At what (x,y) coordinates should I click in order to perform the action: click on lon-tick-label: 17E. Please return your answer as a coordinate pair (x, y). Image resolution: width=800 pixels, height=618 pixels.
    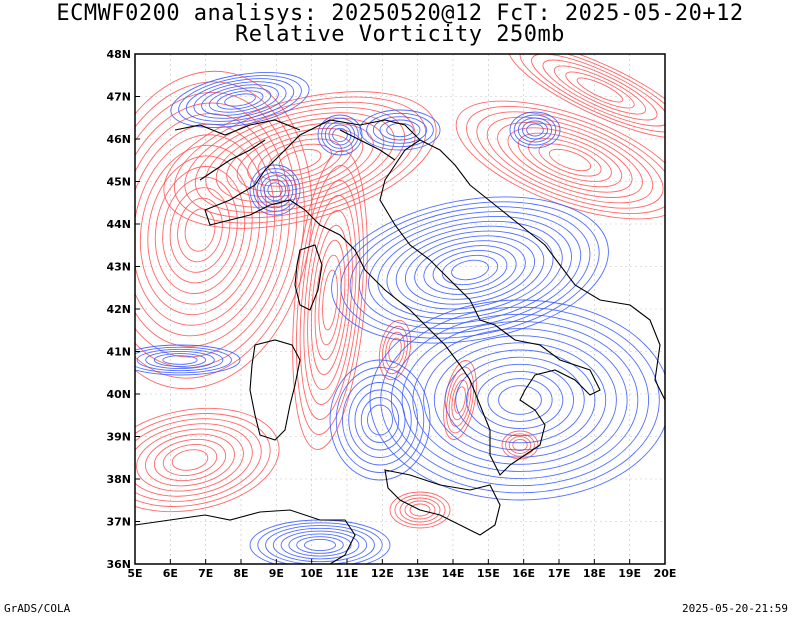
    Looking at the image, I should click on (559, 573).